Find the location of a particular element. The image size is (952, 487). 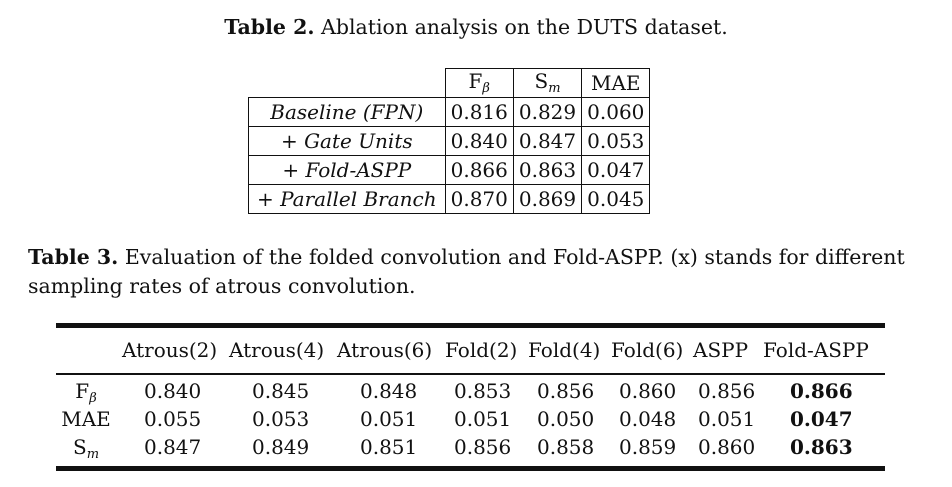

table3-col-header: Fold(4) is located at coordinates (564, 350).